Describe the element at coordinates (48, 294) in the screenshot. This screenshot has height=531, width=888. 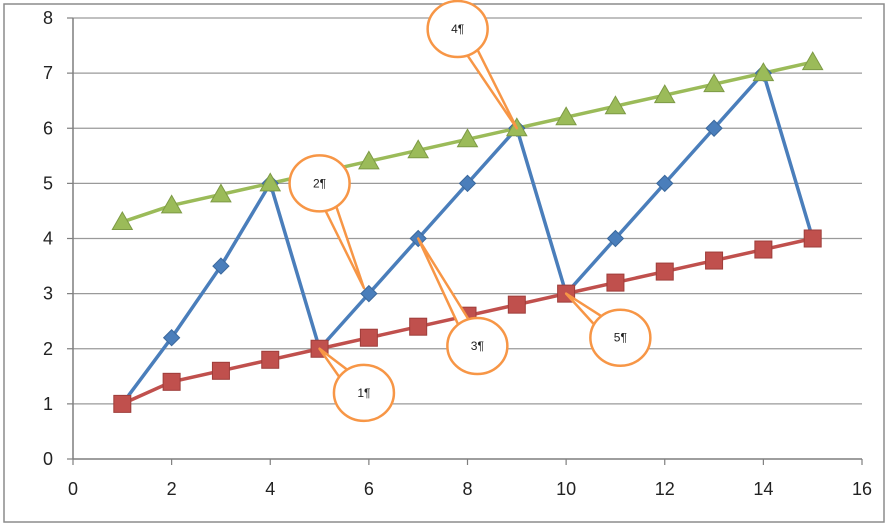
I see `y-tick-label: 3` at that location.